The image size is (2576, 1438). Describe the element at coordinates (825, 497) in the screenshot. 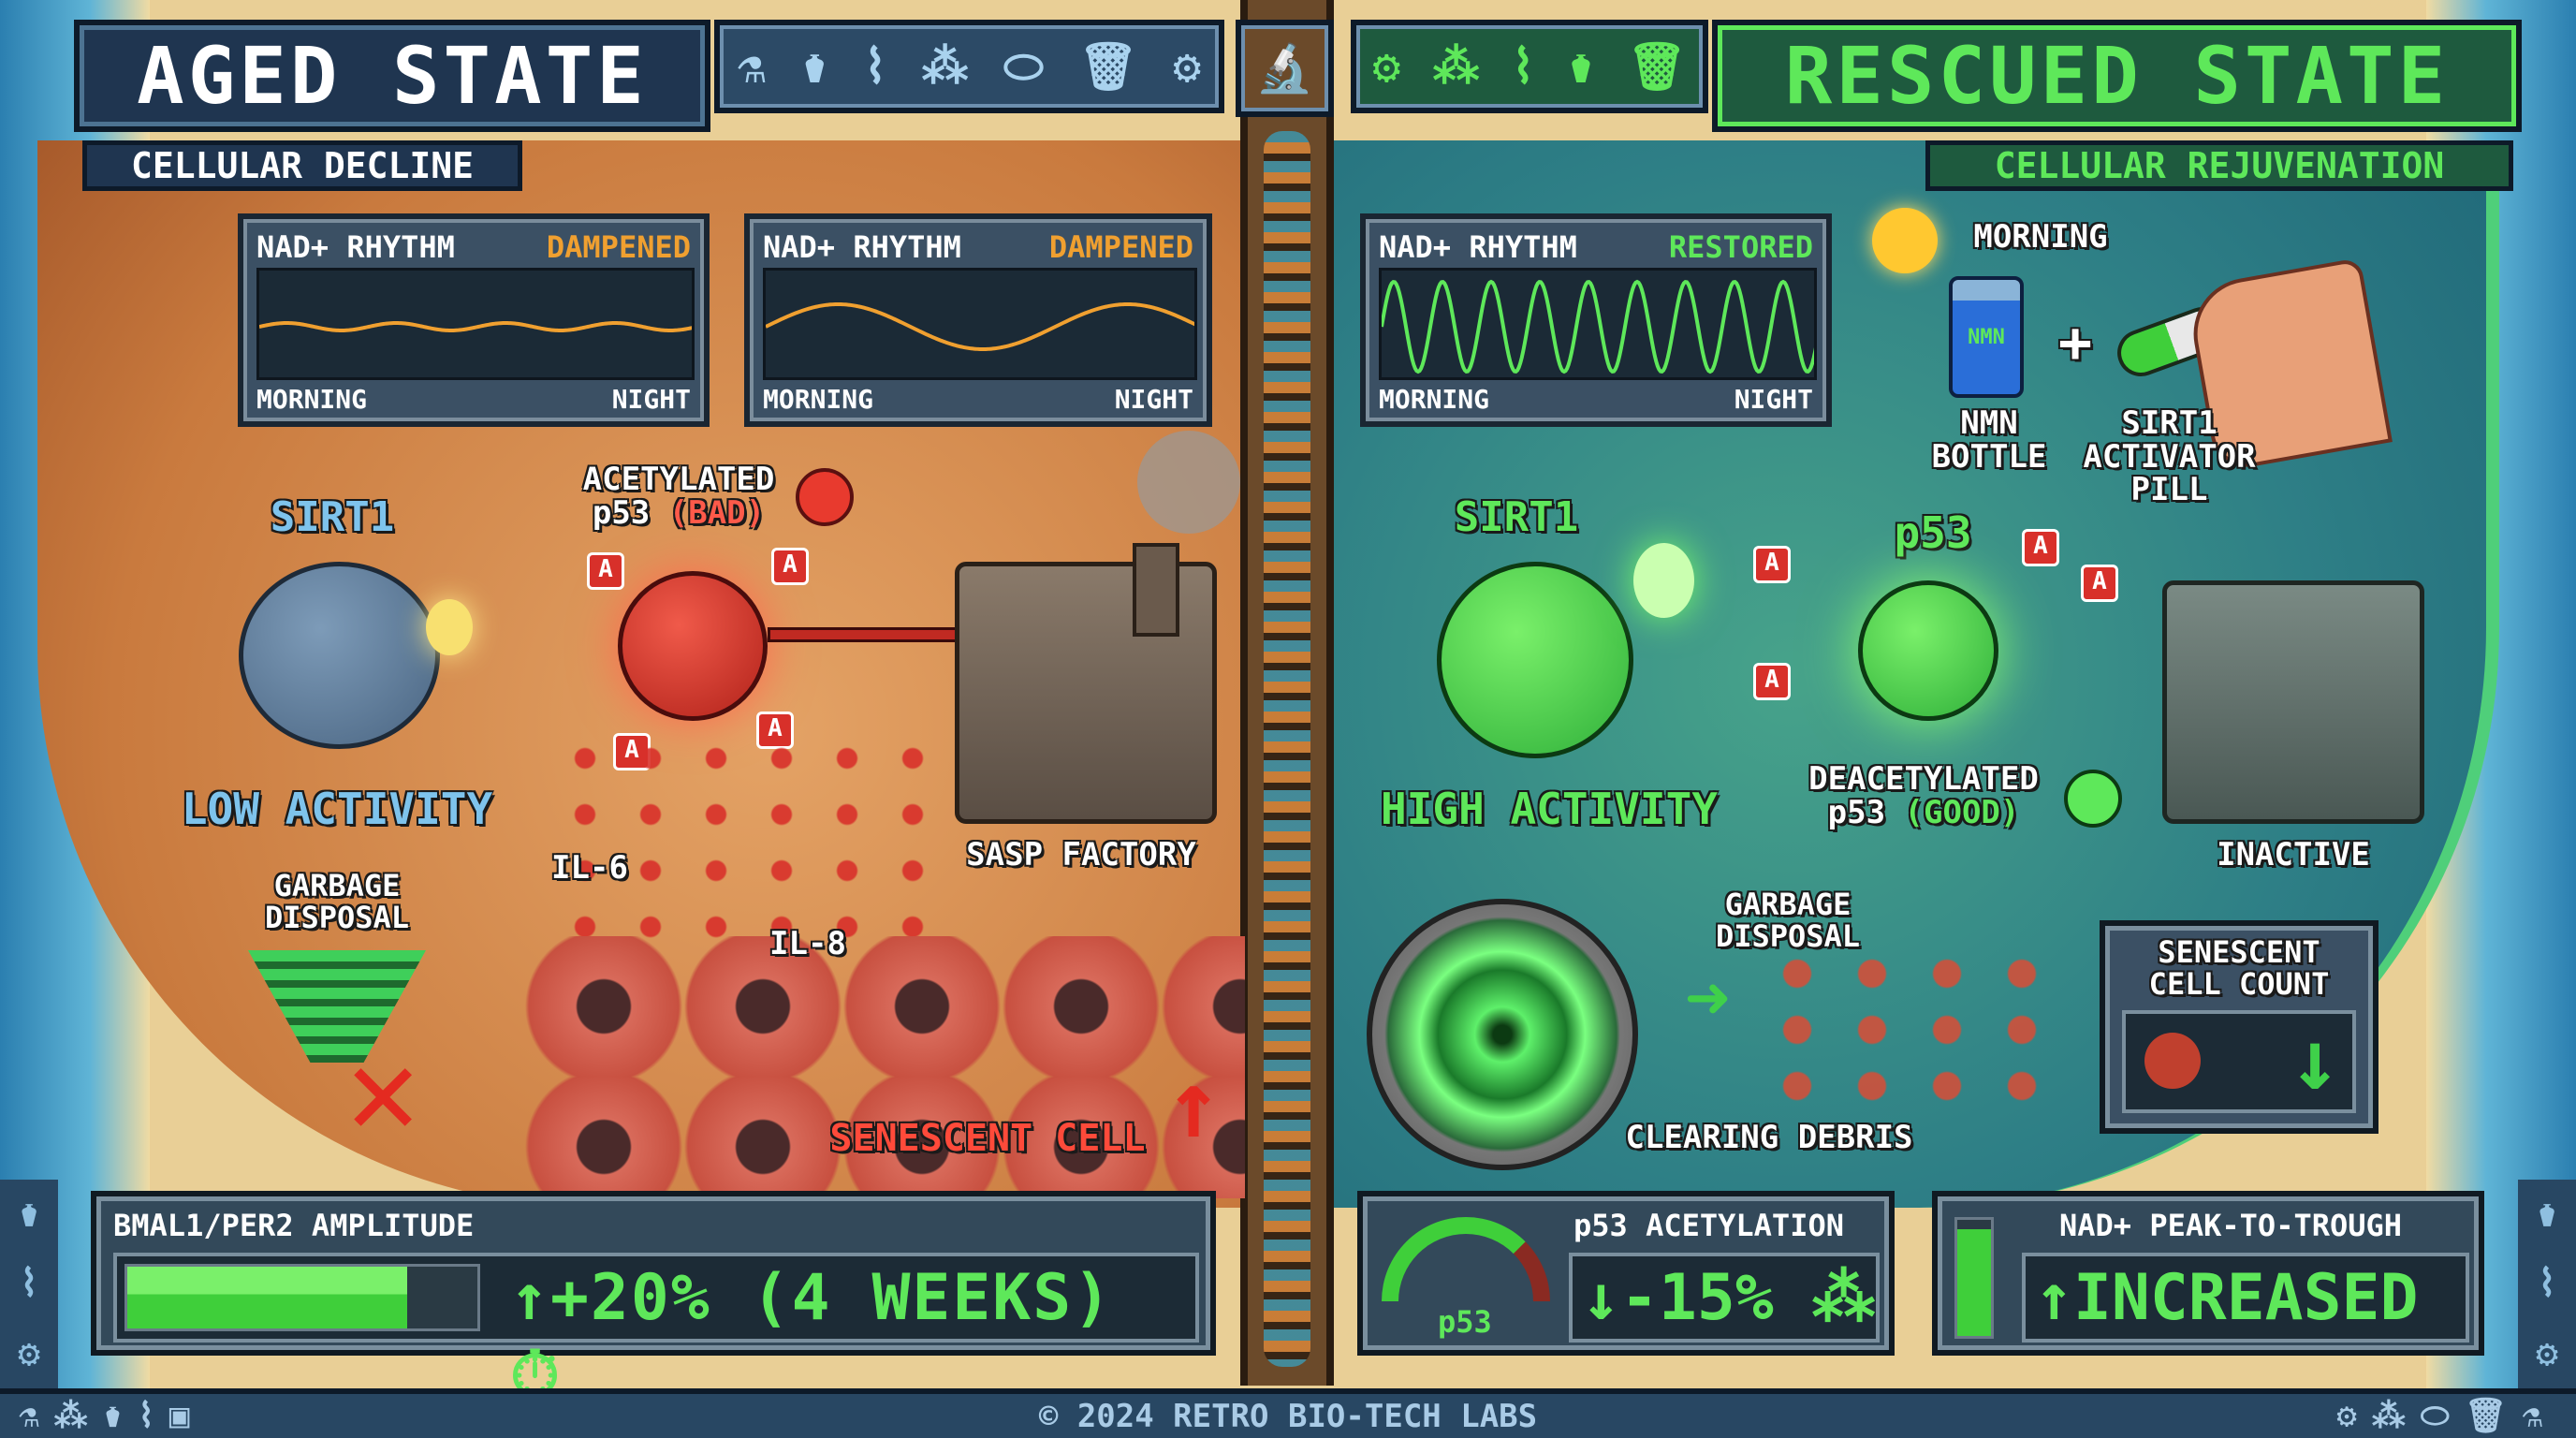

I see `sad-face-icon` at that location.